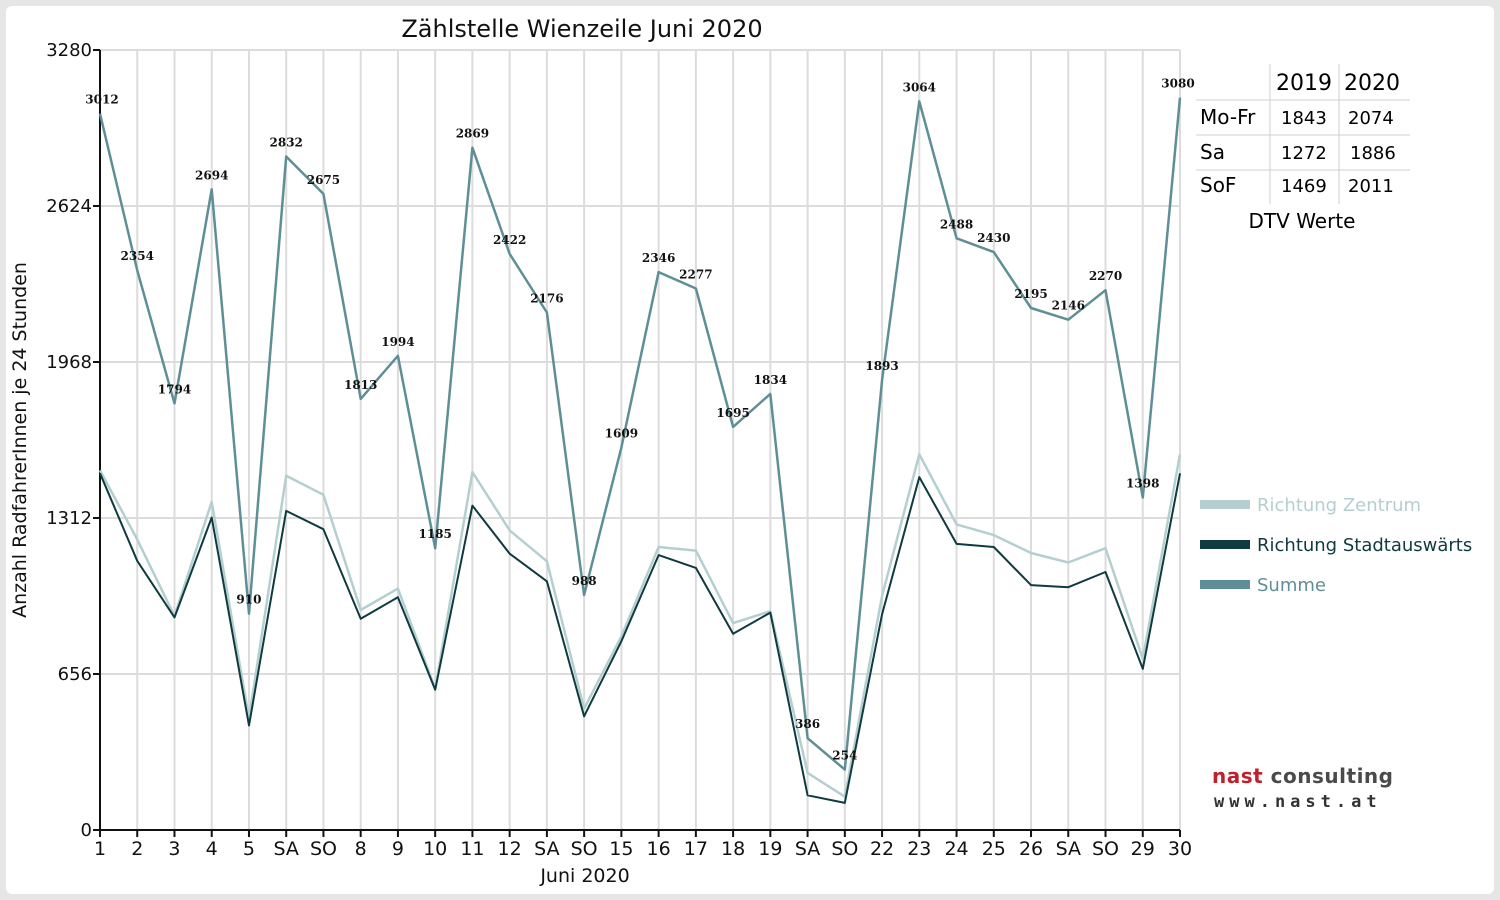 The width and height of the screenshot is (1500, 900). What do you see at coordinates (621, 849) in the screenshot?
I see `x-tick-label: 15` at bounding box center [621, 849].